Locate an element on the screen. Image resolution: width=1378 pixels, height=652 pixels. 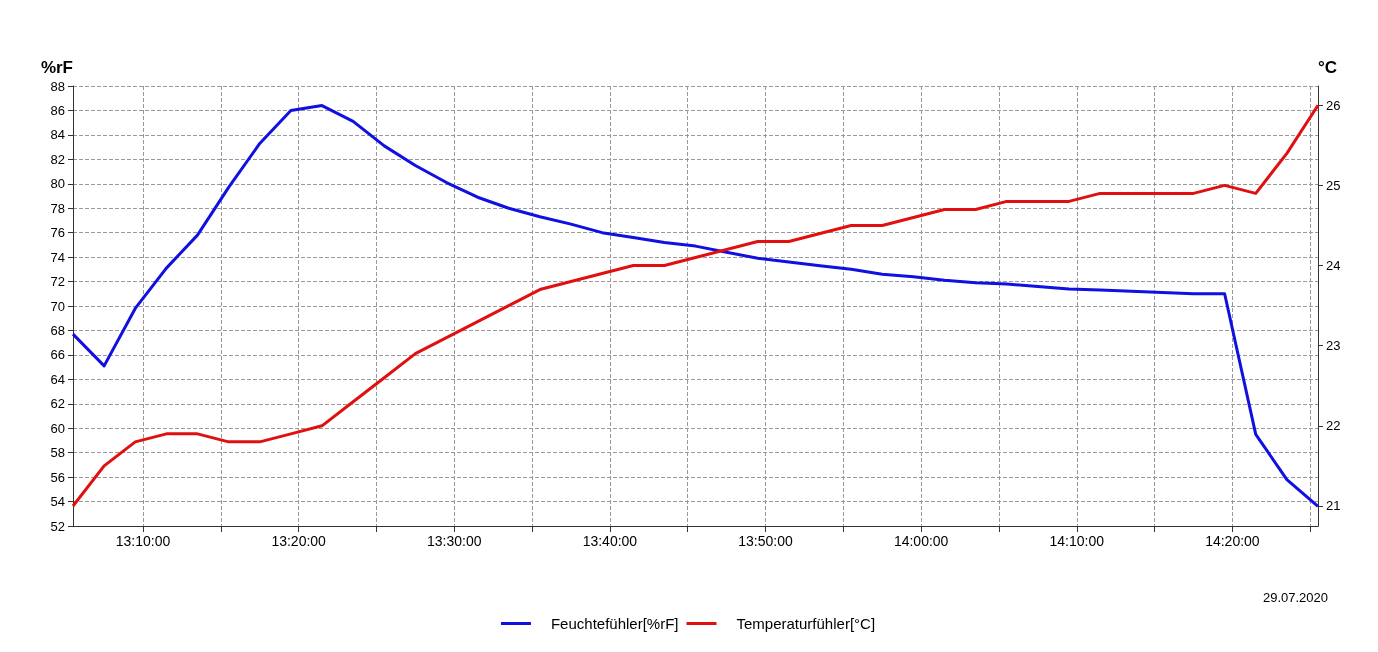
y-tick-label: 66 is located at coordinates (57, 355).